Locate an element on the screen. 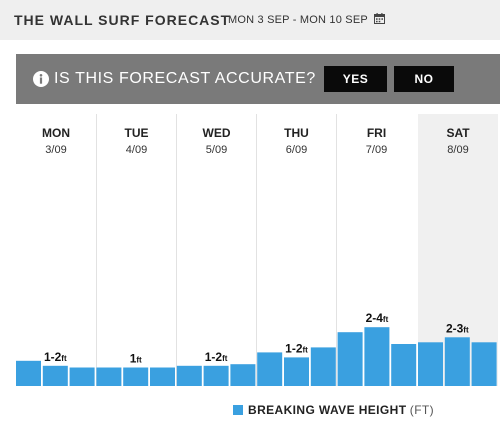 The height and width of the screenshot is (425, 500). day-name: SAT is located at coordinates (458, 133).